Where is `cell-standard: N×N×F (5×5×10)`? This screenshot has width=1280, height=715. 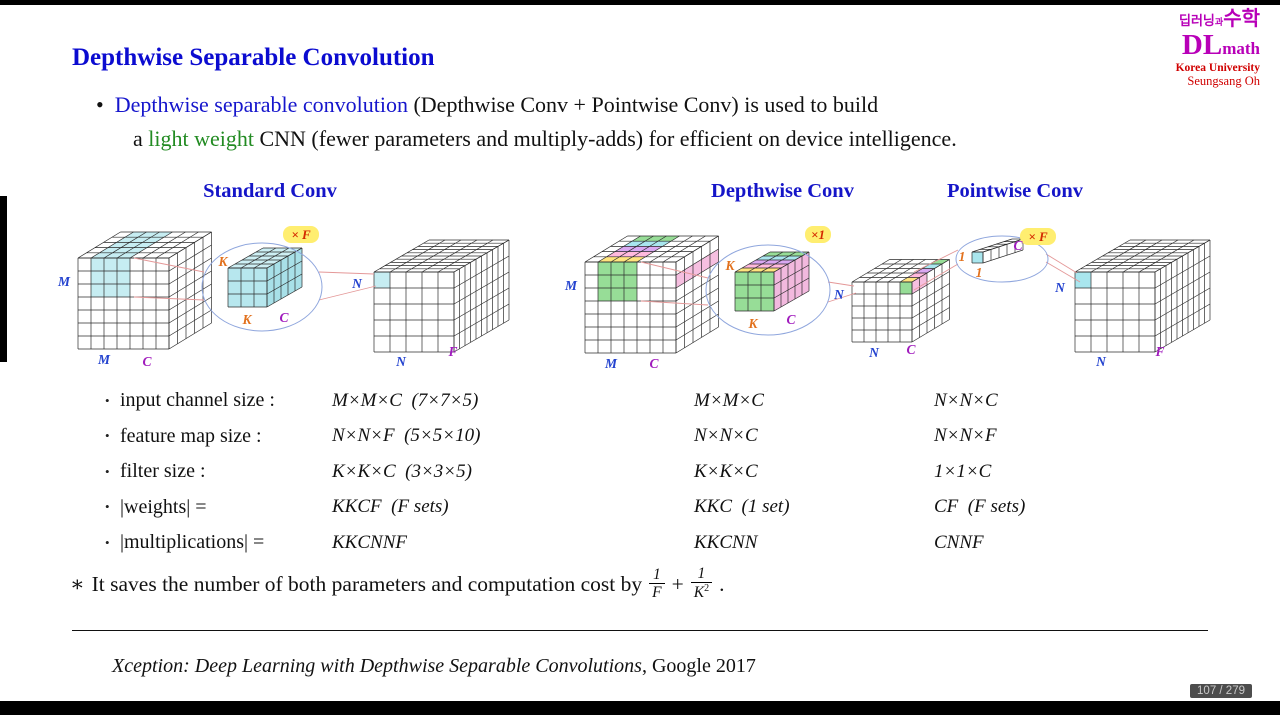
cell-standard: N×N×F (5×5×10) is located at coordinates (406, 436).